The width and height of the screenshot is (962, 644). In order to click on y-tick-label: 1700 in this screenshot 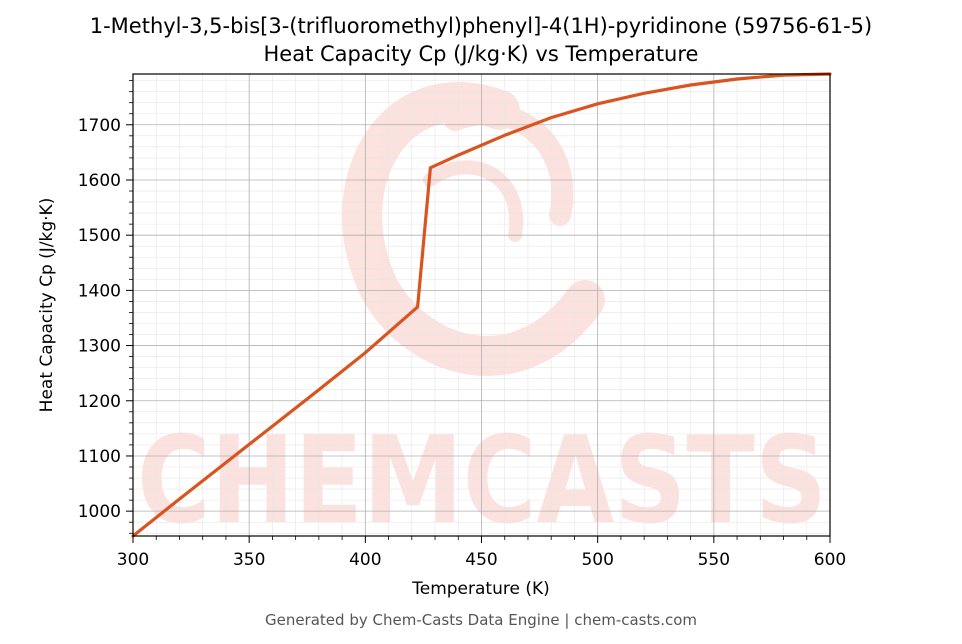, I will do `click(99, 126)`.